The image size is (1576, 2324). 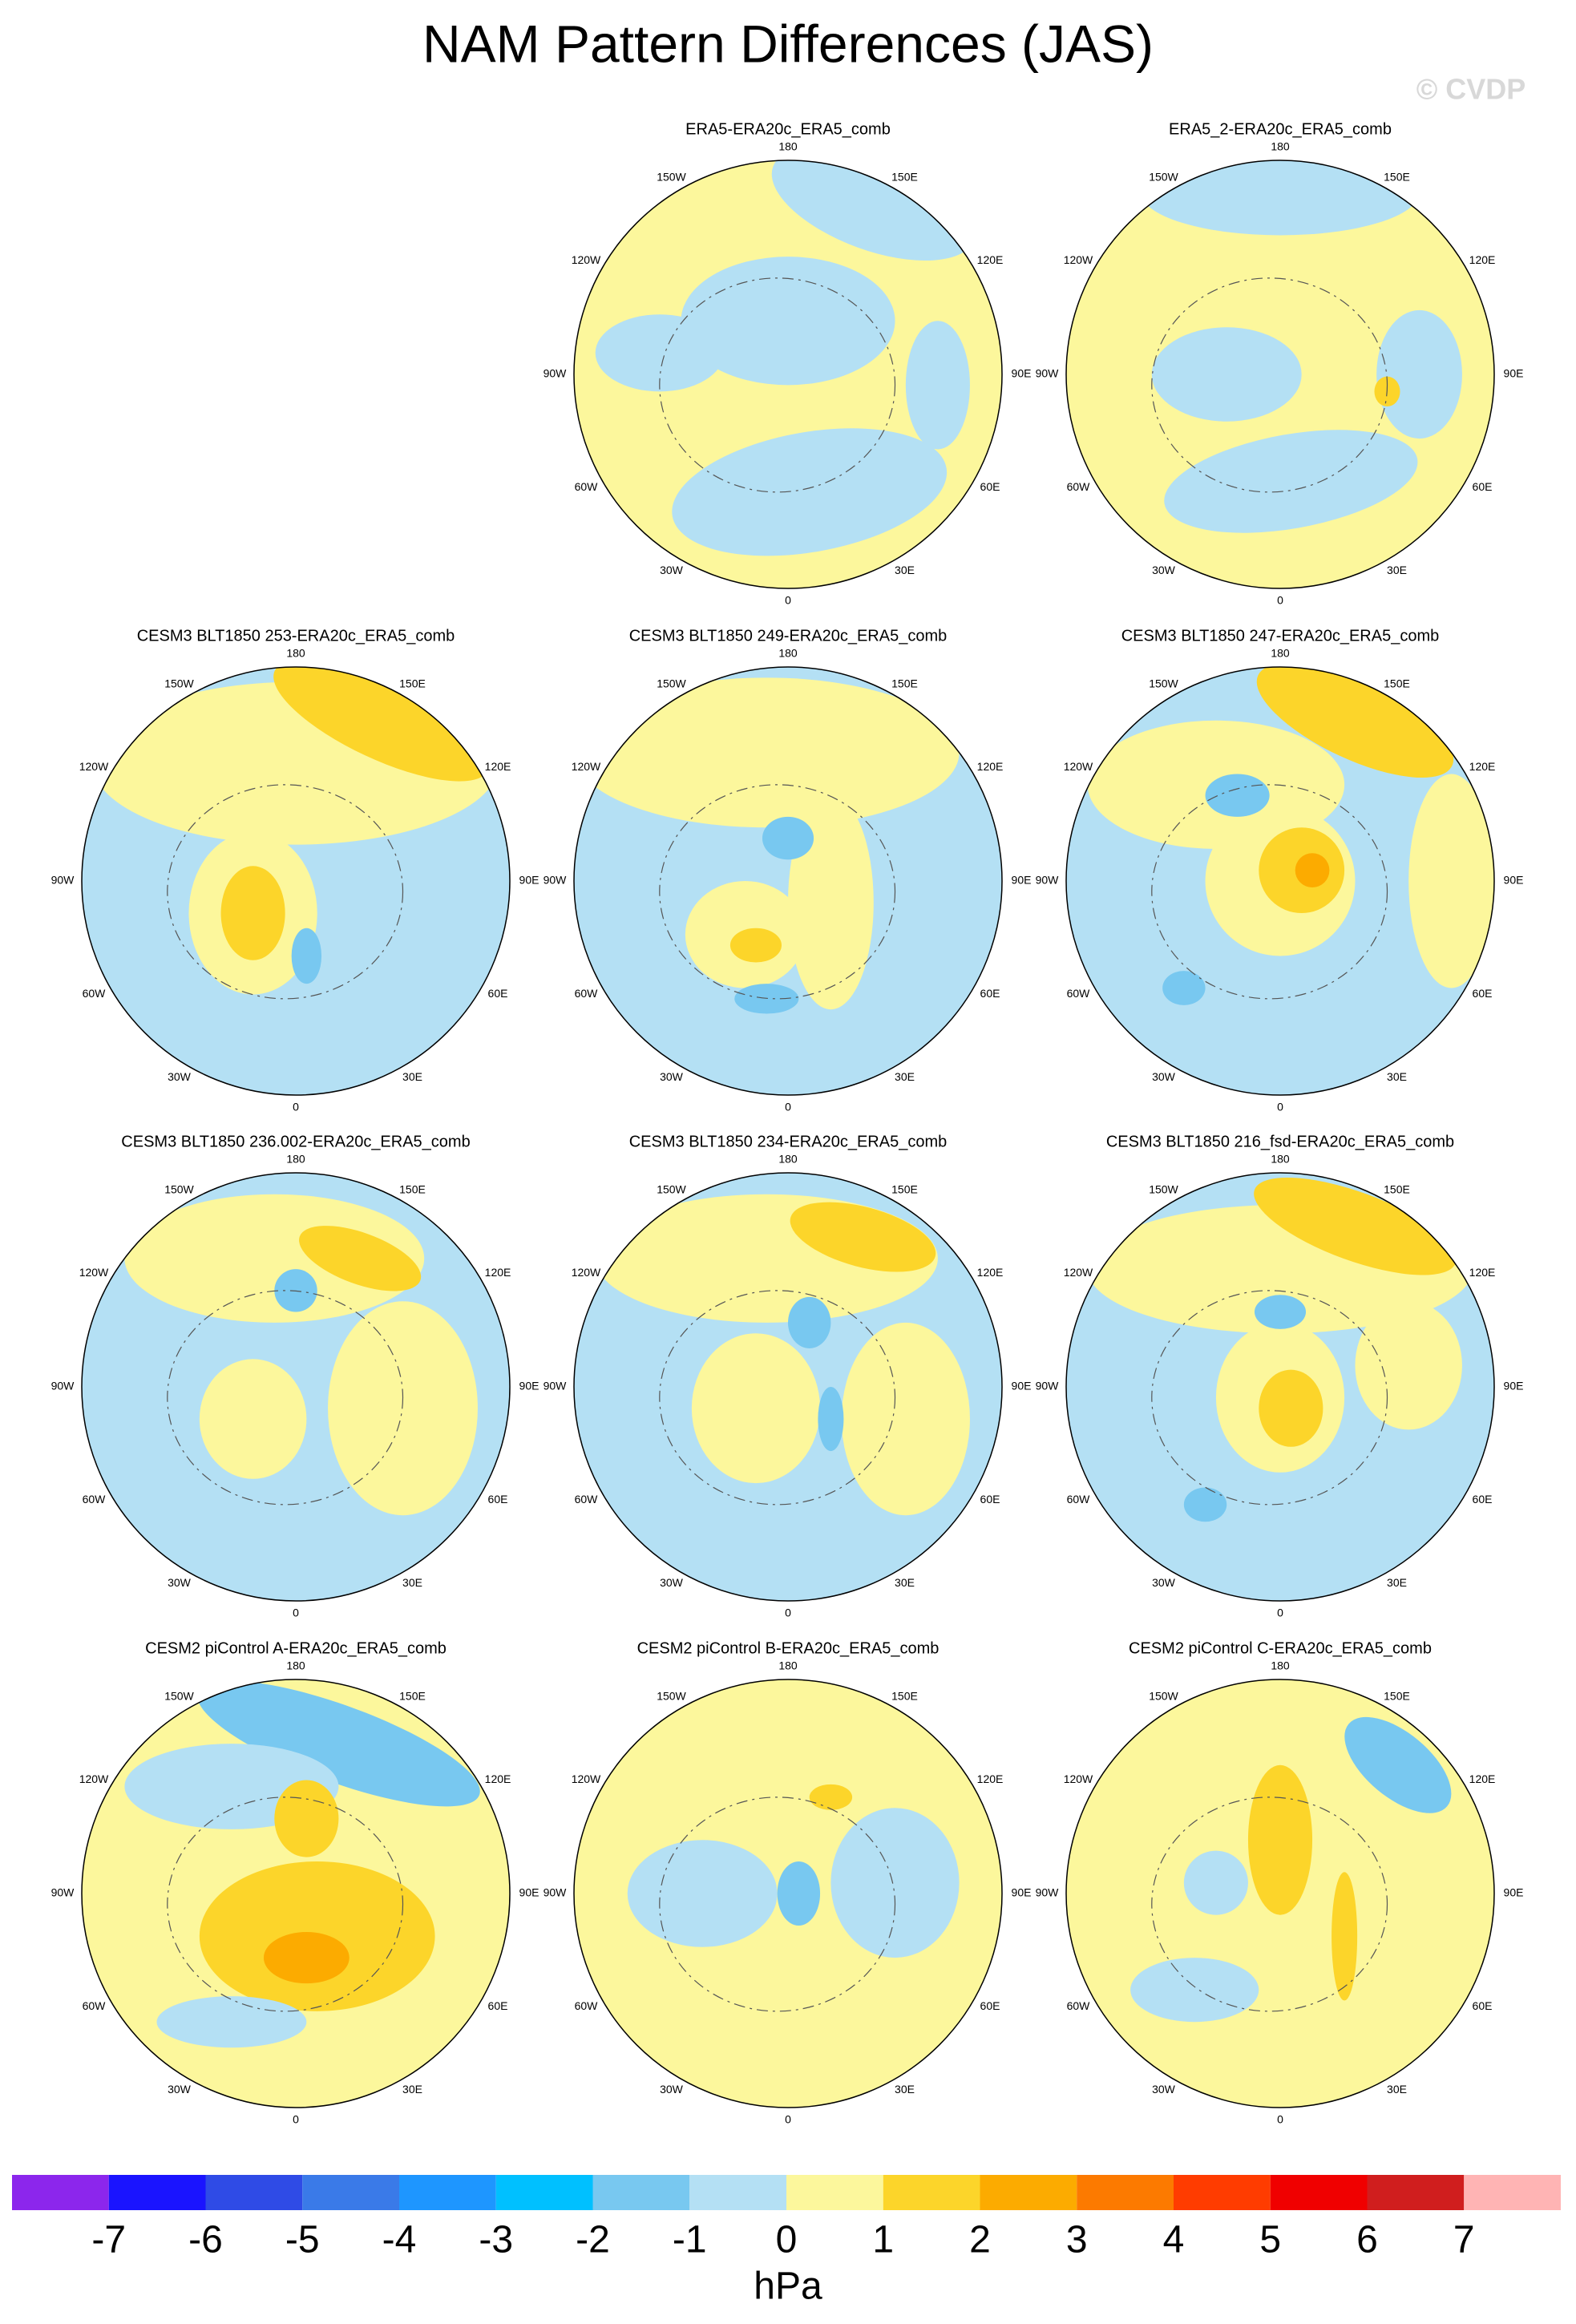 What do you see at coordinates (399, 2240) in the screenshot?
I see `colorbar-label: -4` at bounding box center [399, 2240].